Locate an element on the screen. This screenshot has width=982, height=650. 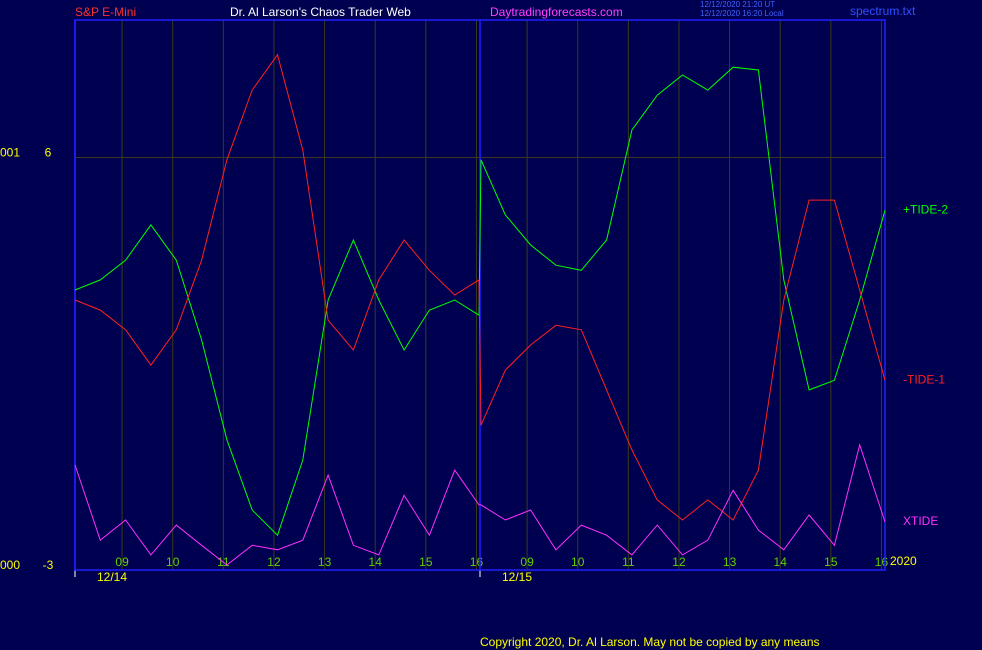
timestamp: 12/12/2020 21:20 UT is located at coordinates (737, 4).